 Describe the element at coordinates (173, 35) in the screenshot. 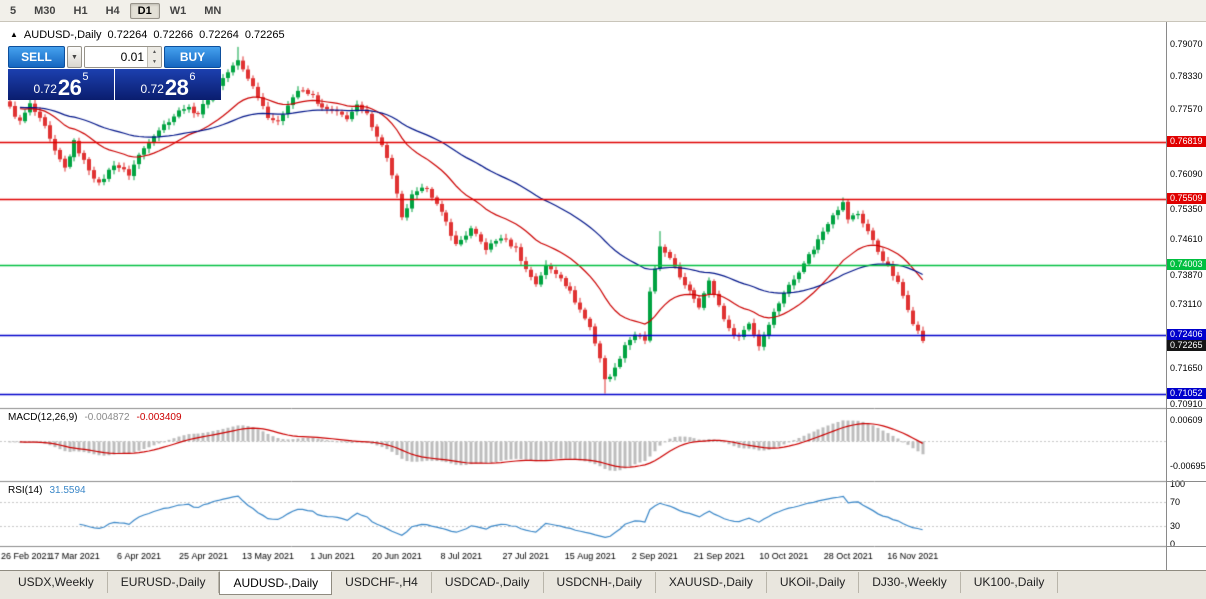

I see `ohlc-high: 0.72266` at that location.